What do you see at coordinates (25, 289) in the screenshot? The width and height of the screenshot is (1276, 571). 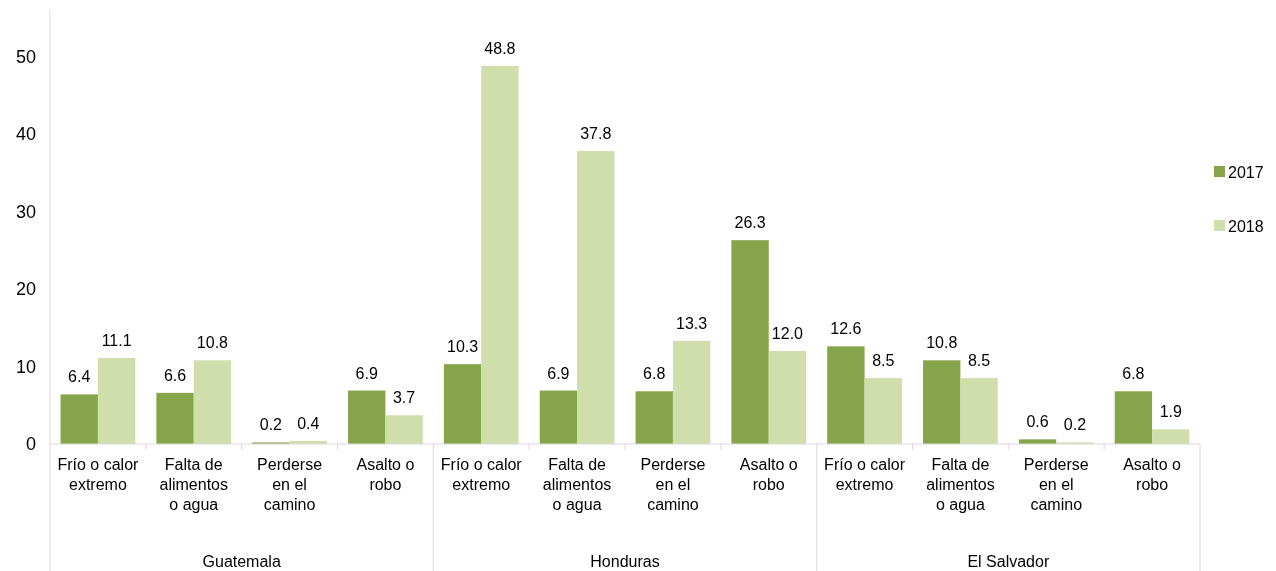 I see `y-tick-label: 20` at bounding box center [25, 289].